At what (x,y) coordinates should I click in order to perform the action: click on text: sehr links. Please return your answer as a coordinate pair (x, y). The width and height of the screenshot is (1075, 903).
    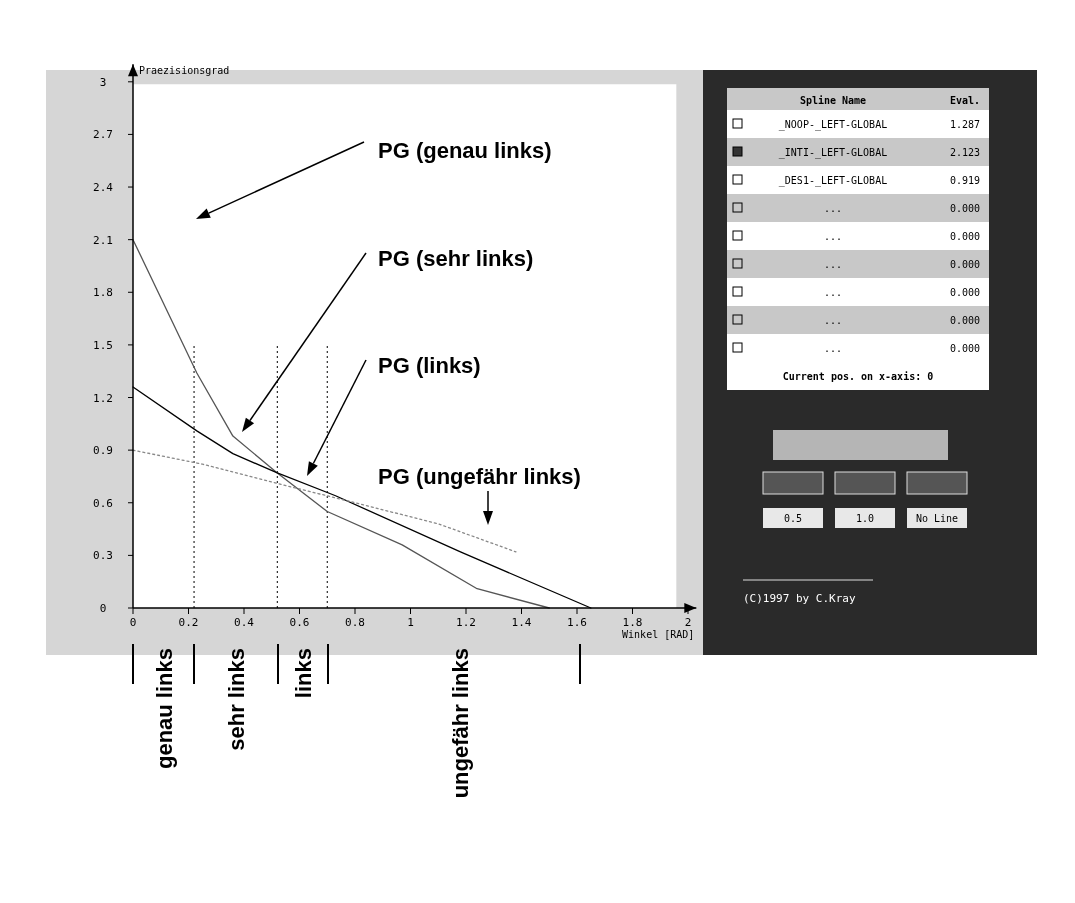
    Looking at the image, I should click on (236, 699).